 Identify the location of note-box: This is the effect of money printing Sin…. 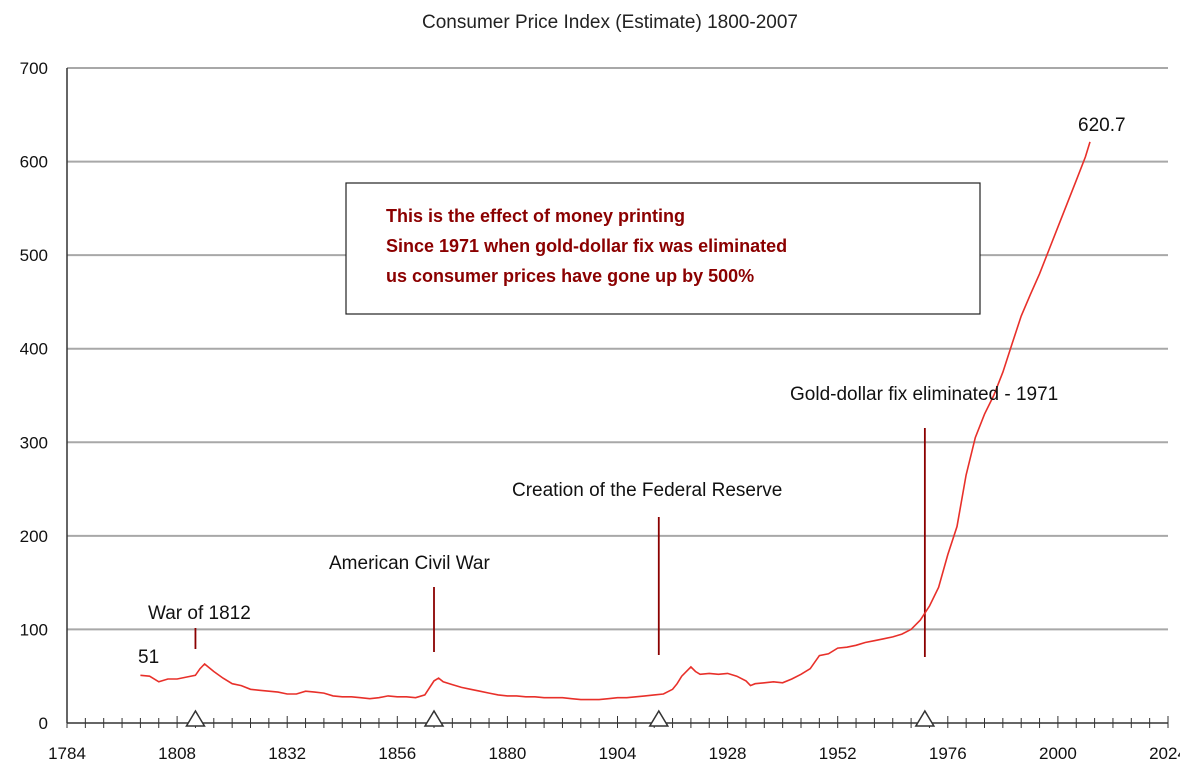
(663, 248).